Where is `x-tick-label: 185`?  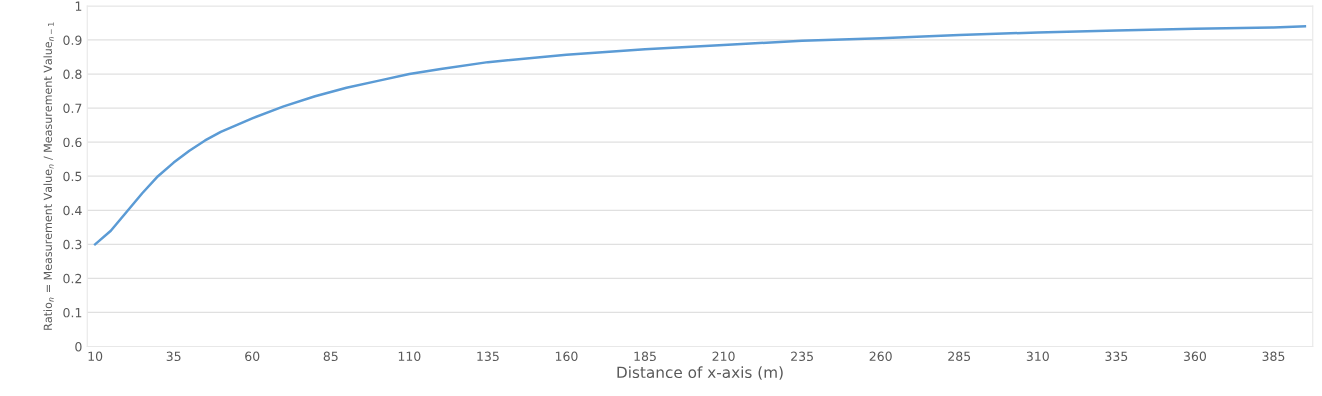 x-tick-label: 185 is located at coordinates (645, 356).